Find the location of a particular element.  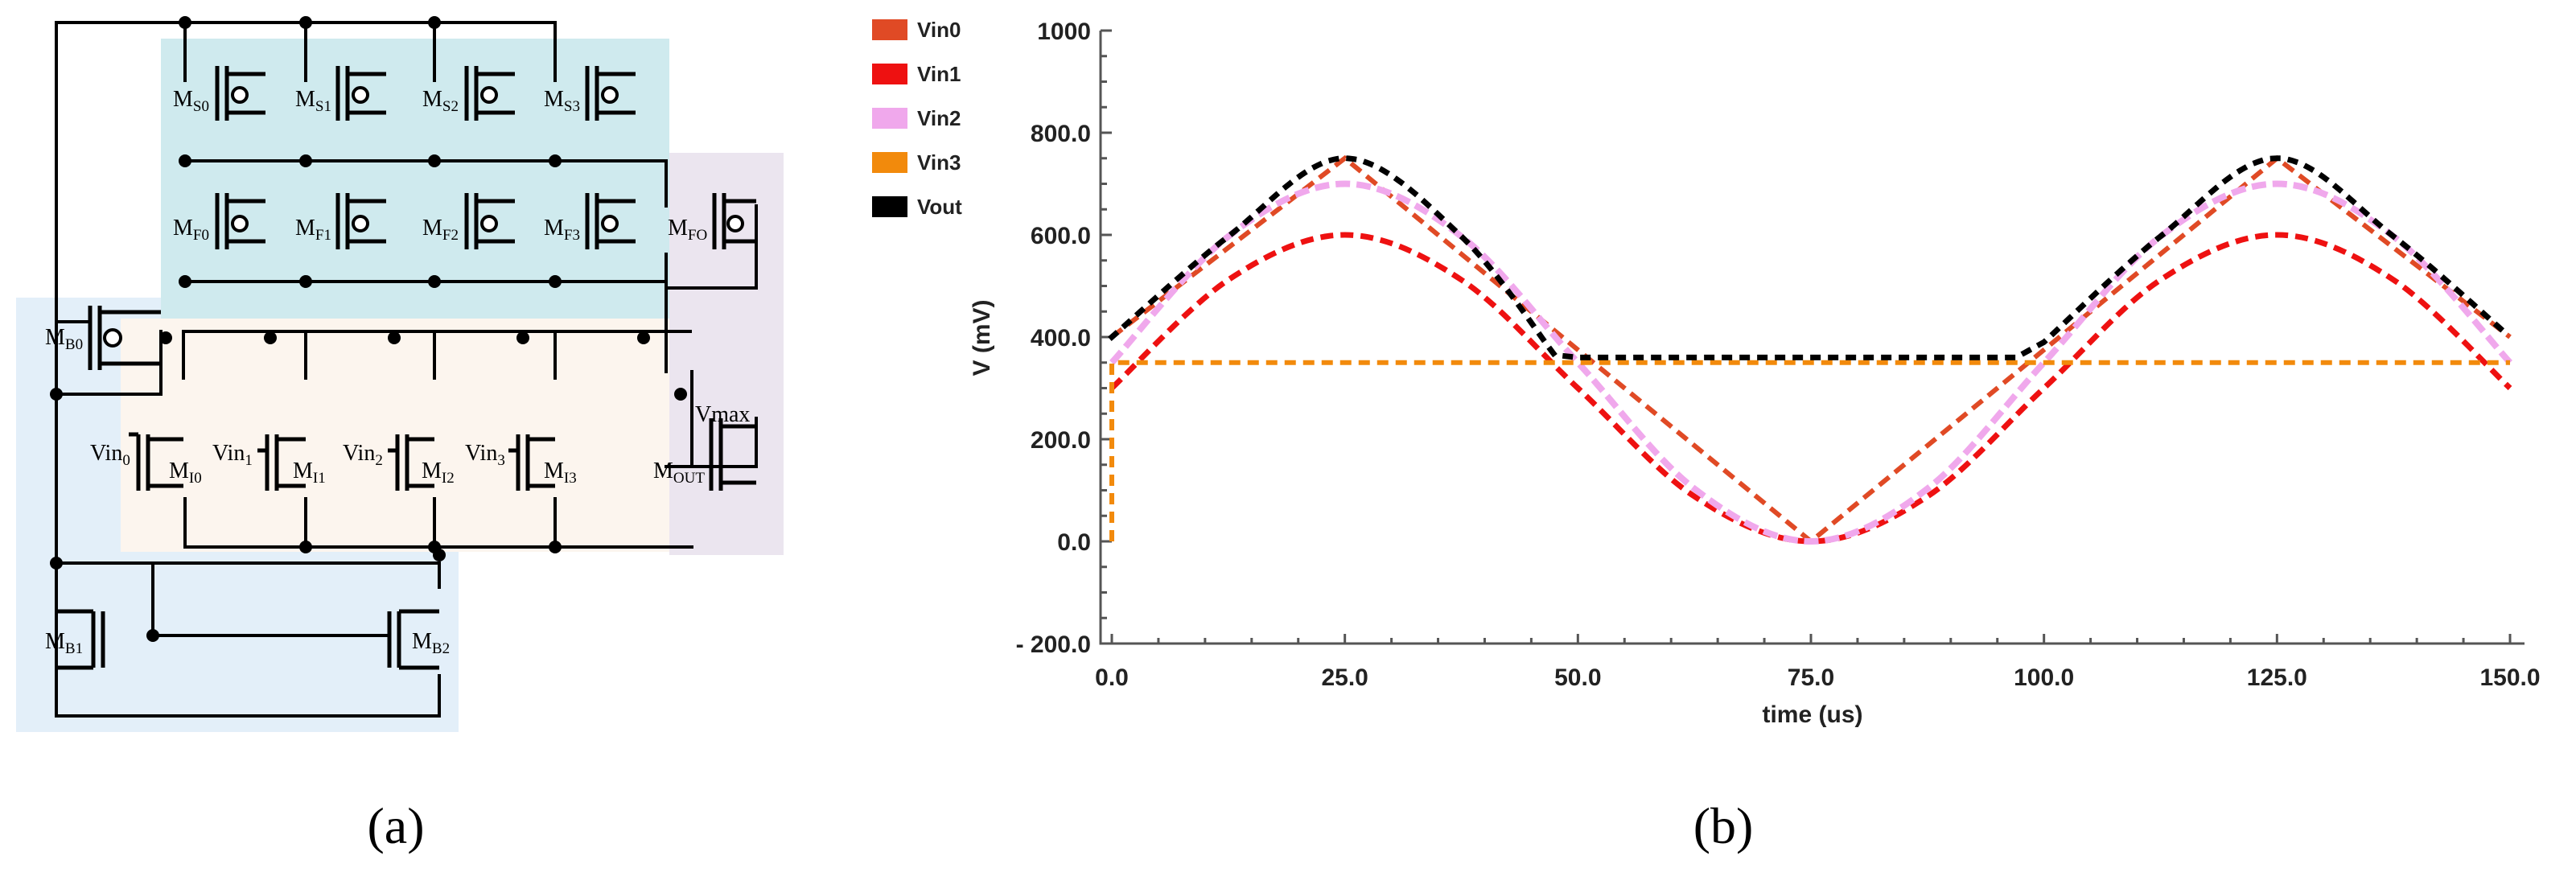

cascade-buses is located at coordinates (425, 221).